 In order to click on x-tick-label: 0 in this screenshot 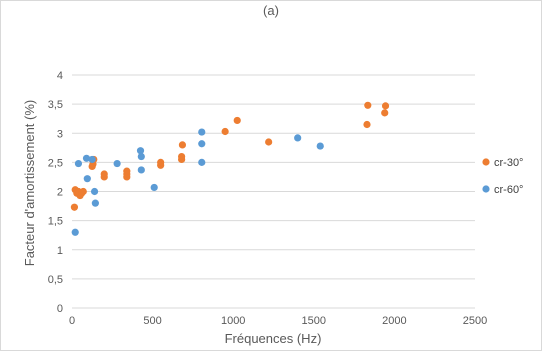, I will do `click(72, 321)`.